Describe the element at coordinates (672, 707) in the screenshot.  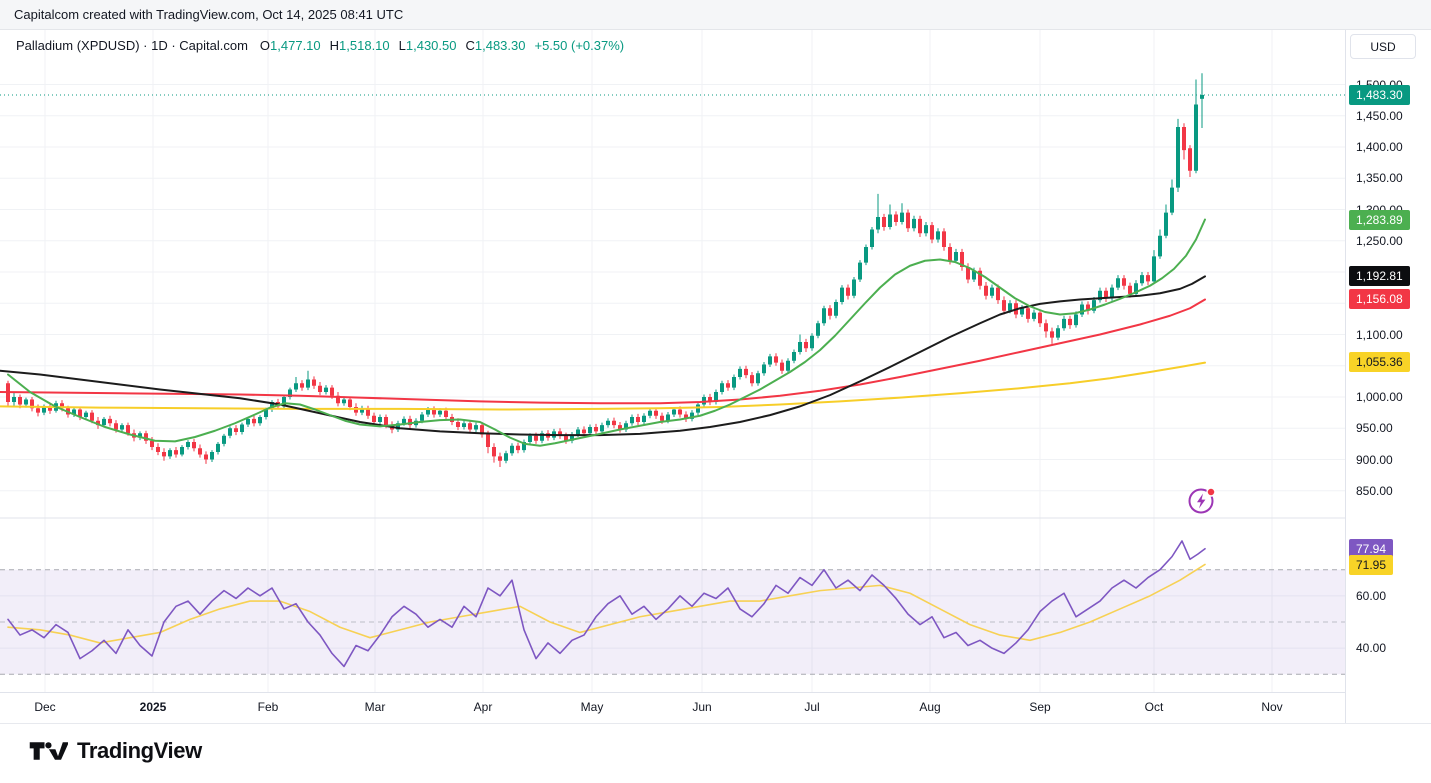
I see `time-axis: Dec 2025 Feb Mar Apr May Jun Jul Aug Sep Oct Nov` at that location.